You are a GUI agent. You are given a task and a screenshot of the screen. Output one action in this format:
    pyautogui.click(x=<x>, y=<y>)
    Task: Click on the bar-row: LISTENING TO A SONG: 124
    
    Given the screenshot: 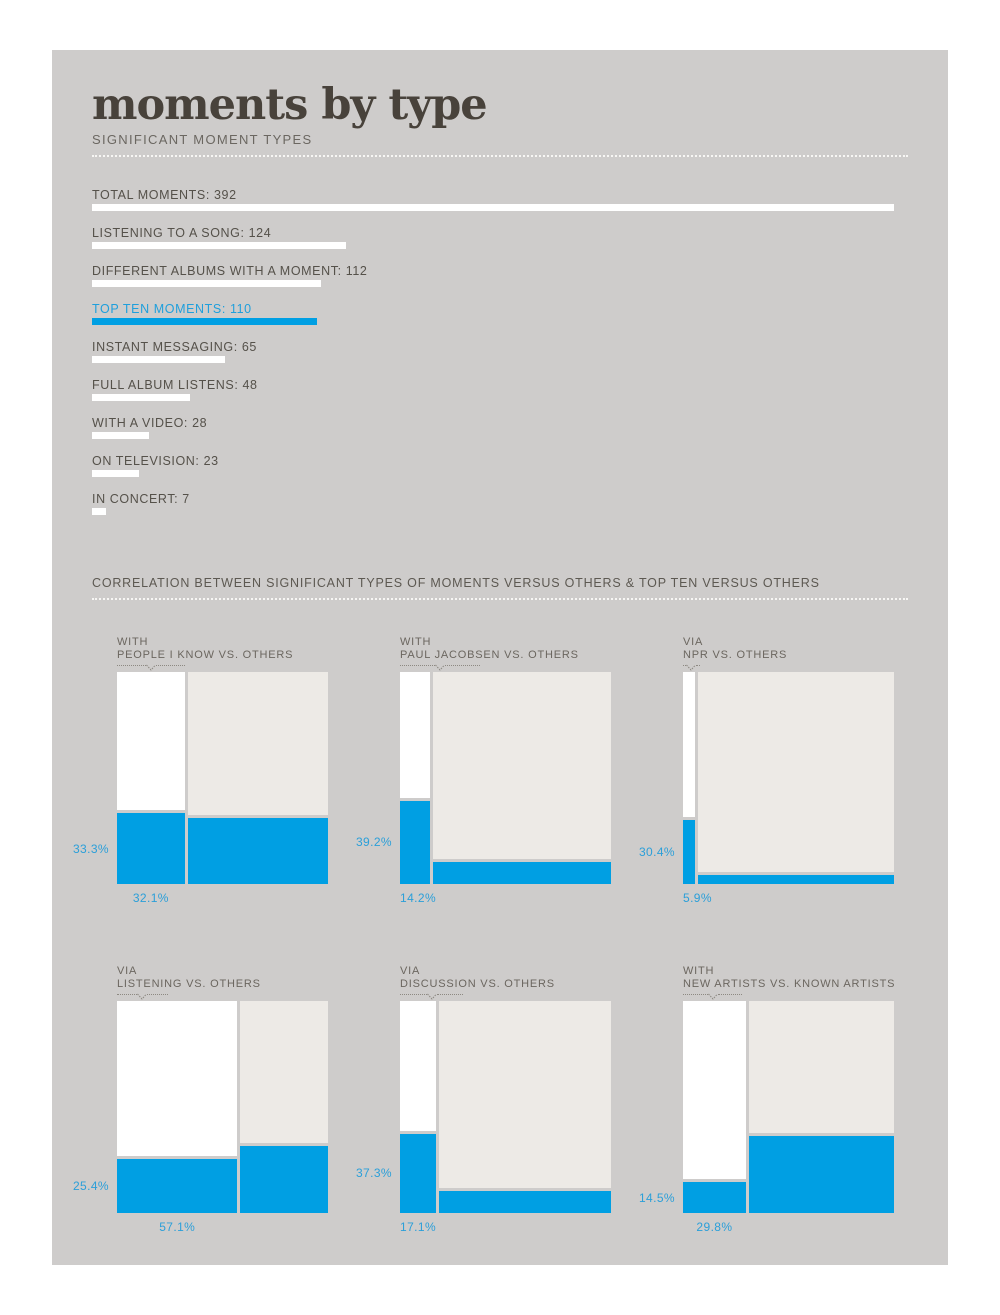 What is the action you would take?
    pyautogui.click(x=493, y=237)
    